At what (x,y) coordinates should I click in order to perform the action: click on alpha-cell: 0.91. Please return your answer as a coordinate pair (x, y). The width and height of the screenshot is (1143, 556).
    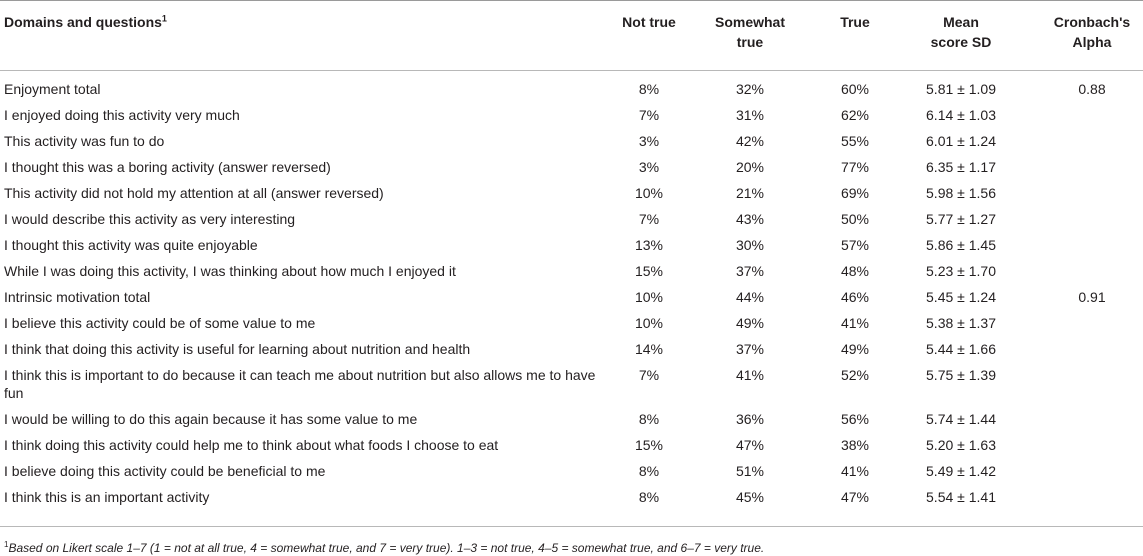
    Looking at the image, I should click on (1092, 297).